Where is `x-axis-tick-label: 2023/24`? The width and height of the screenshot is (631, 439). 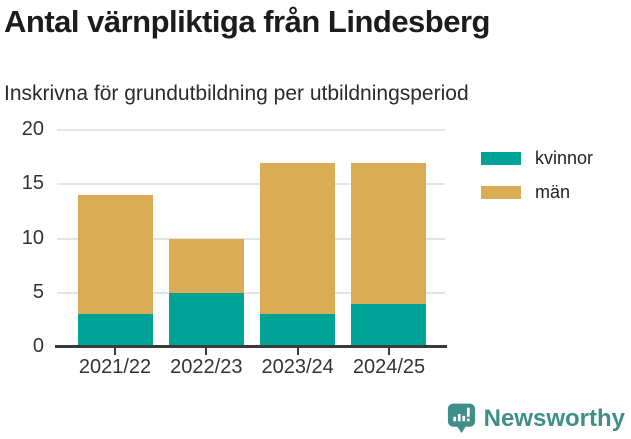
x-axis-tick-label: 2023/24 is located at coordinates (297, 367).